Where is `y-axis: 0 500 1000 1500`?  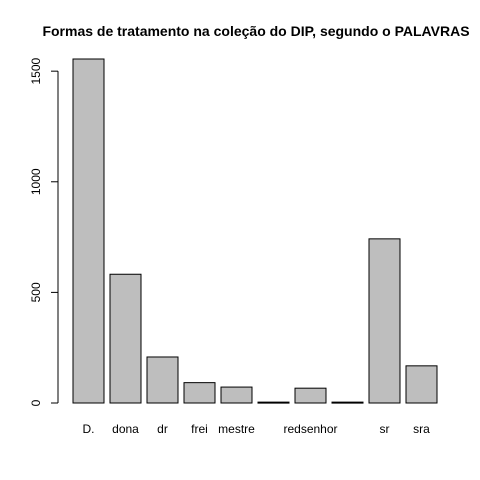 y-axis: 0 500 1000 1500 is located at coordinates (44, 231).